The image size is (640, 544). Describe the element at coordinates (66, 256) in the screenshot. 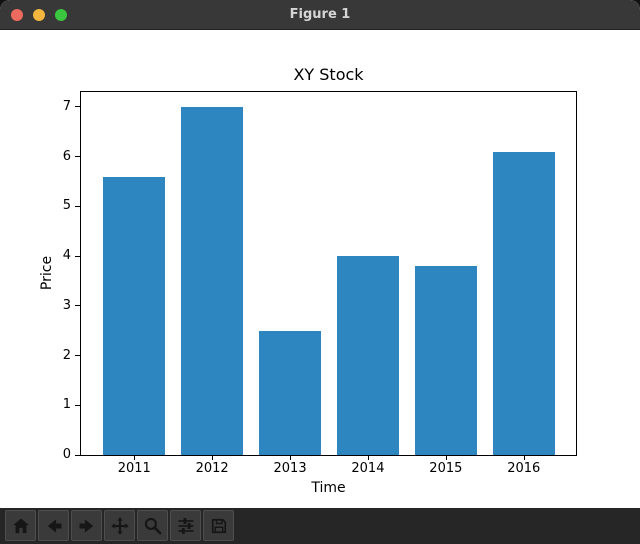

I see `y-tick-label: 4` at that location.